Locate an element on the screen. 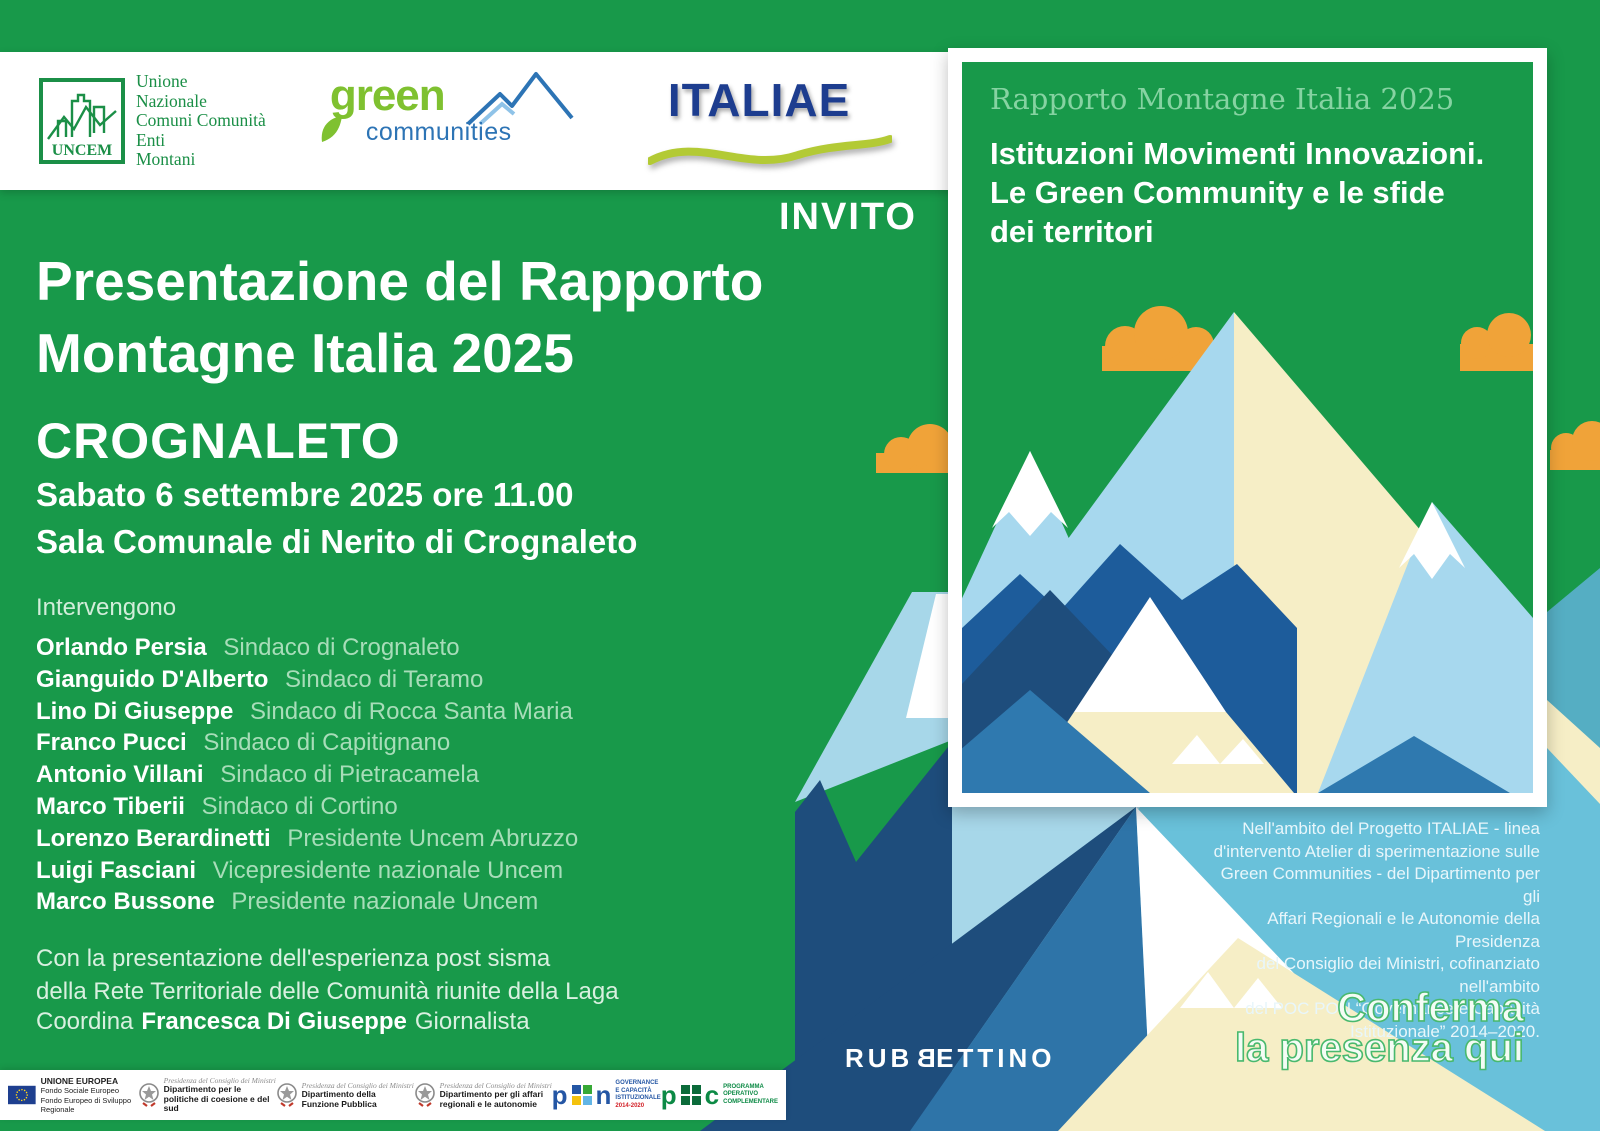 This screenshot has height=1131, width=1600. invito-label: INVITO is located at coordinates (848, 217).